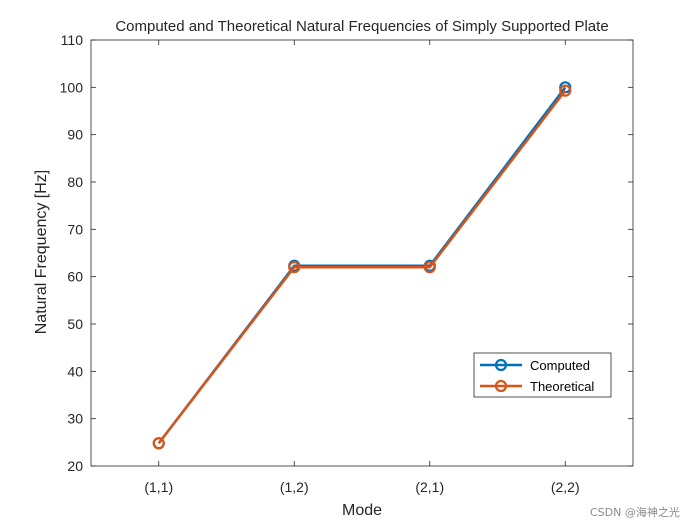 The width and height of the screenshot is (700, 525). Describe the element at coordinates (75, 419) in the screenshot. I see `y-tick-label: 30` at that location.